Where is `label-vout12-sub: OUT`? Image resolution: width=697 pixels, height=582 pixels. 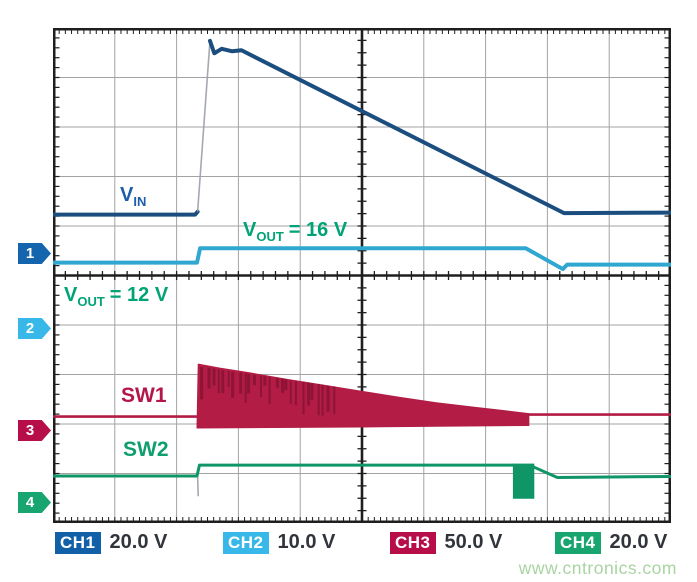 label-vout12-sub: OUT is located at coordinates (91, 301).